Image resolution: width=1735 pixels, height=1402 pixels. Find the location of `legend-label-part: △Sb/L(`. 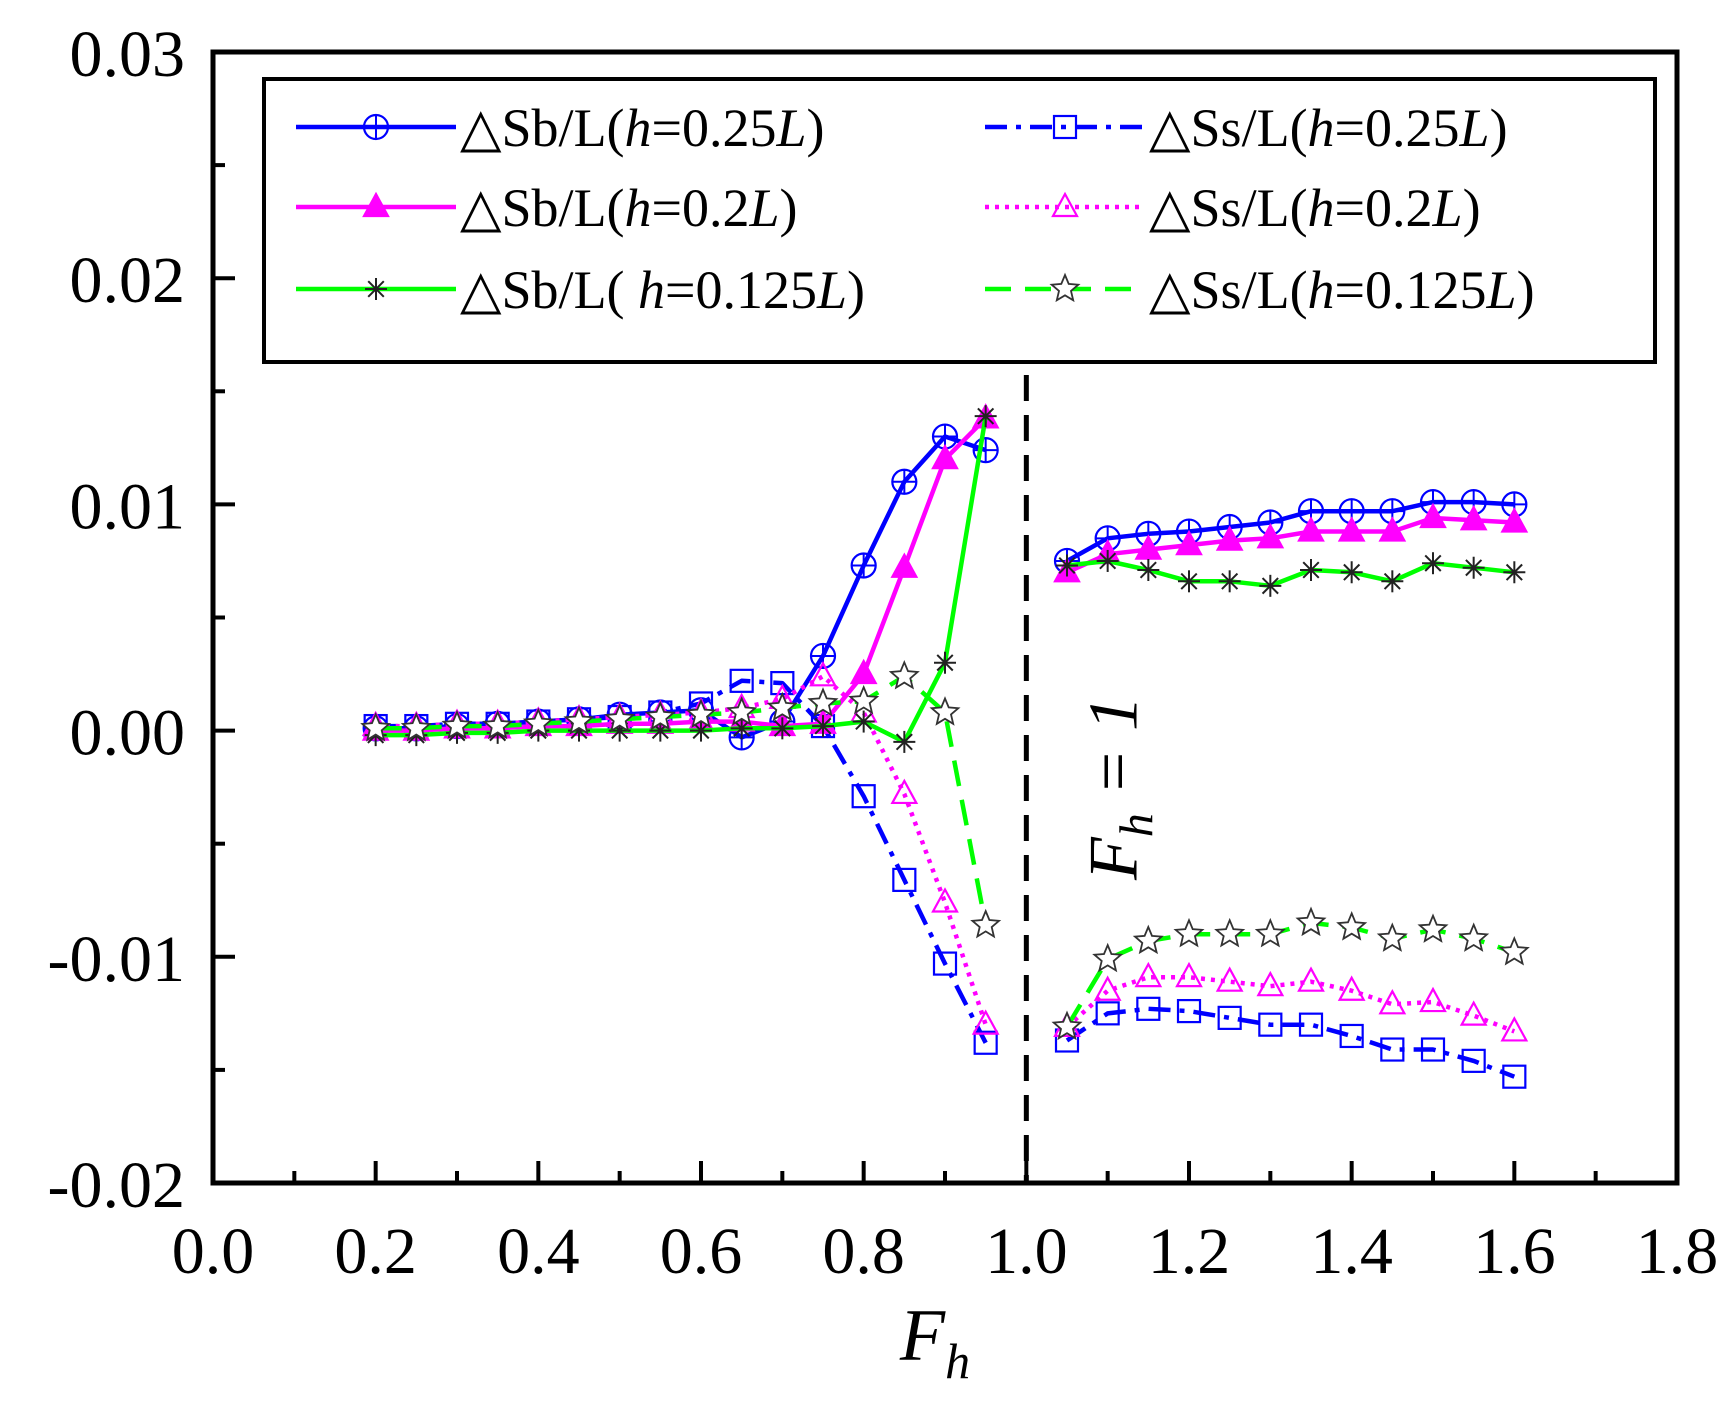

legend-label-part: △Sb/L( is located at coordinates (549, 290).